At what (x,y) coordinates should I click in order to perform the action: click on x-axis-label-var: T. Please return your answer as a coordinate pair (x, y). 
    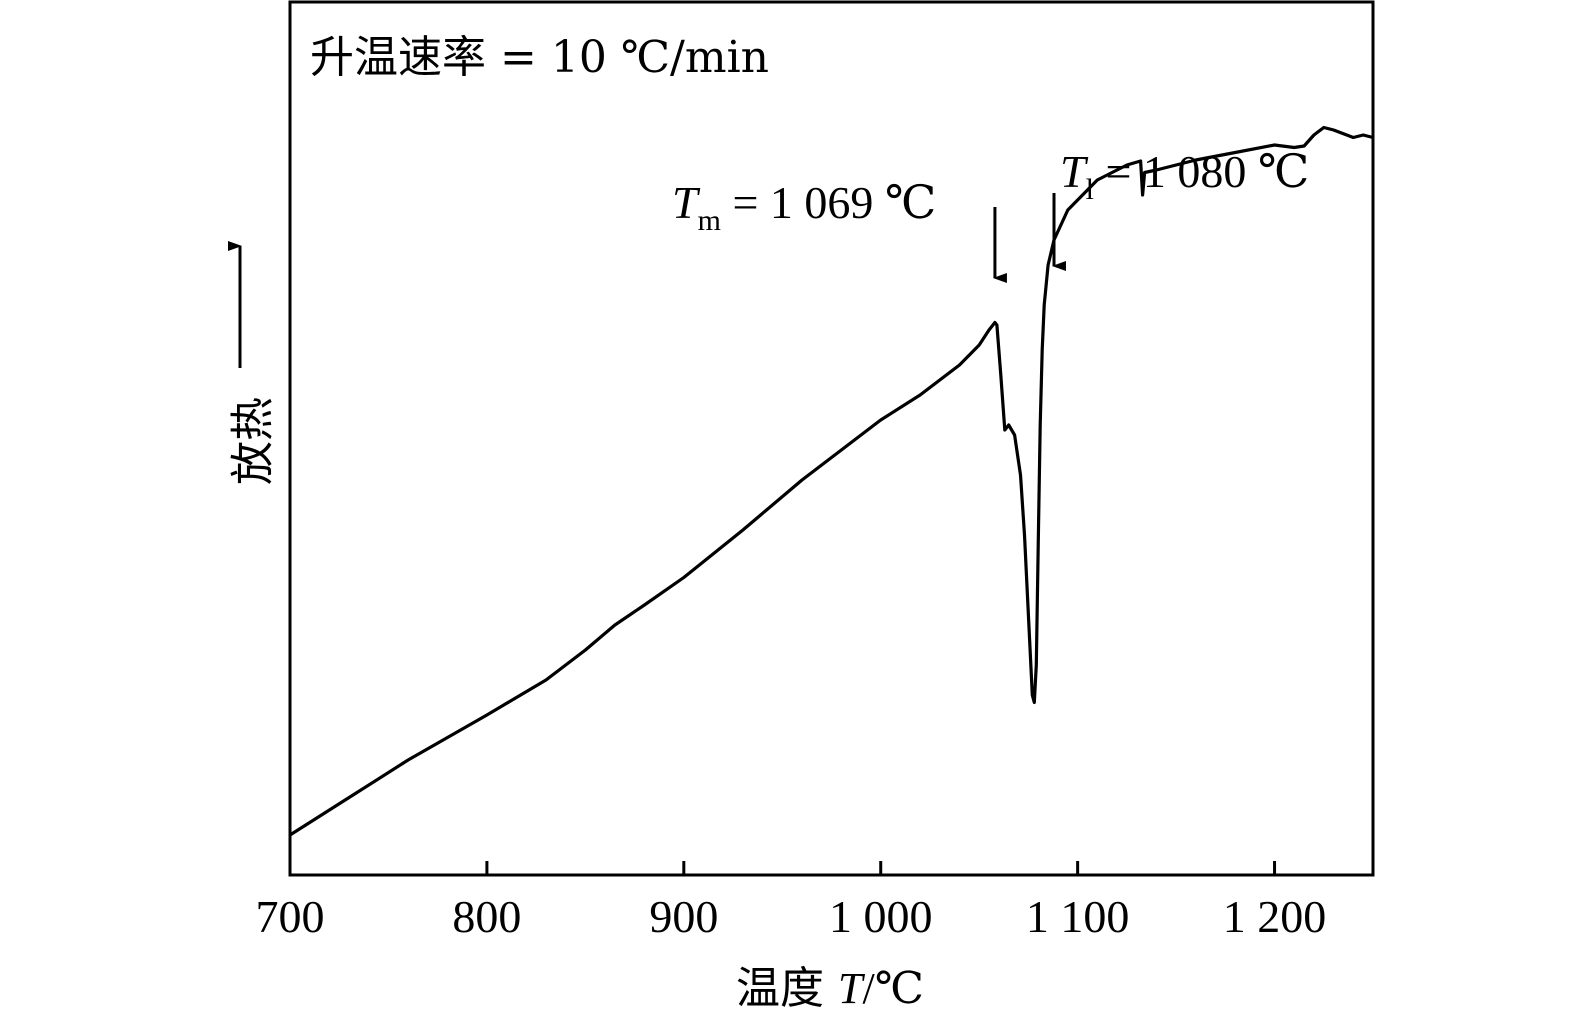
    Looking at the image, I should click on (852, 988).